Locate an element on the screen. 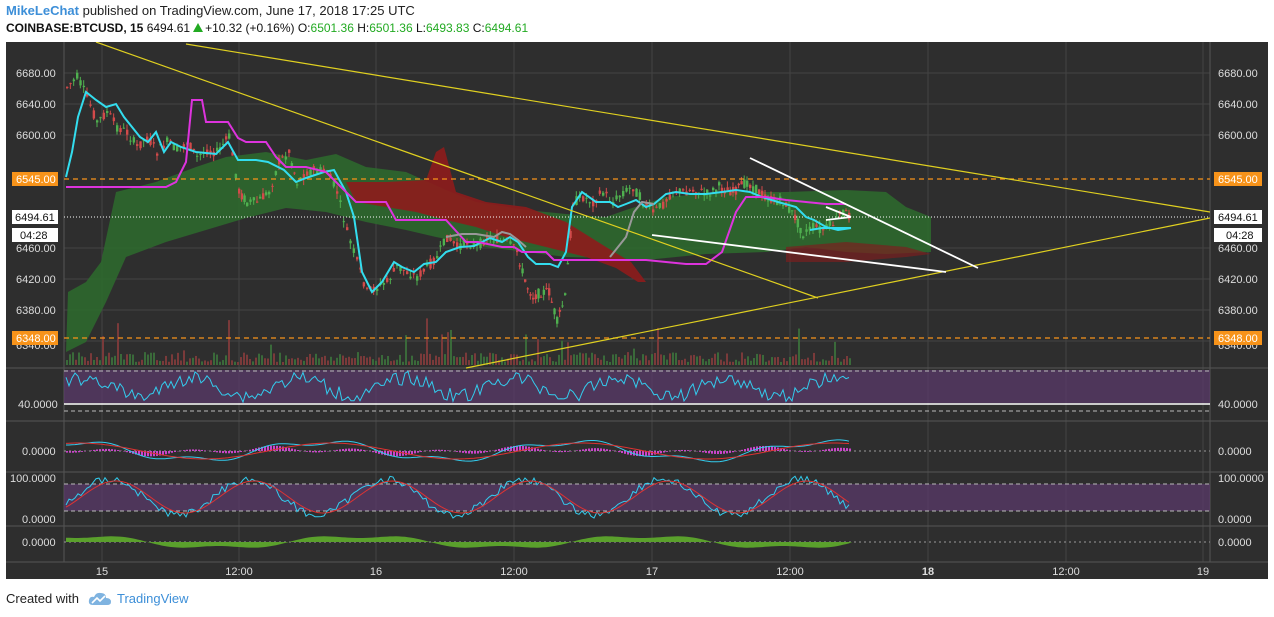 This screenshot has height=617, width=1274. oscillator-area is located at coordinates (459, 542).